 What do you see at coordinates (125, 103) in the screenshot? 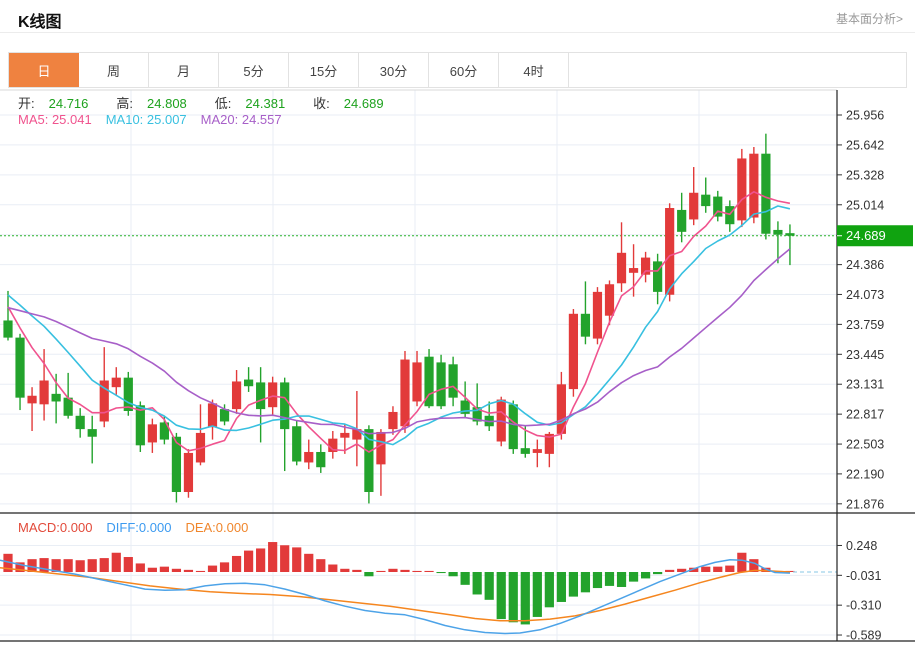
I see `high-label: 高:` at bounding box center [125, 103].